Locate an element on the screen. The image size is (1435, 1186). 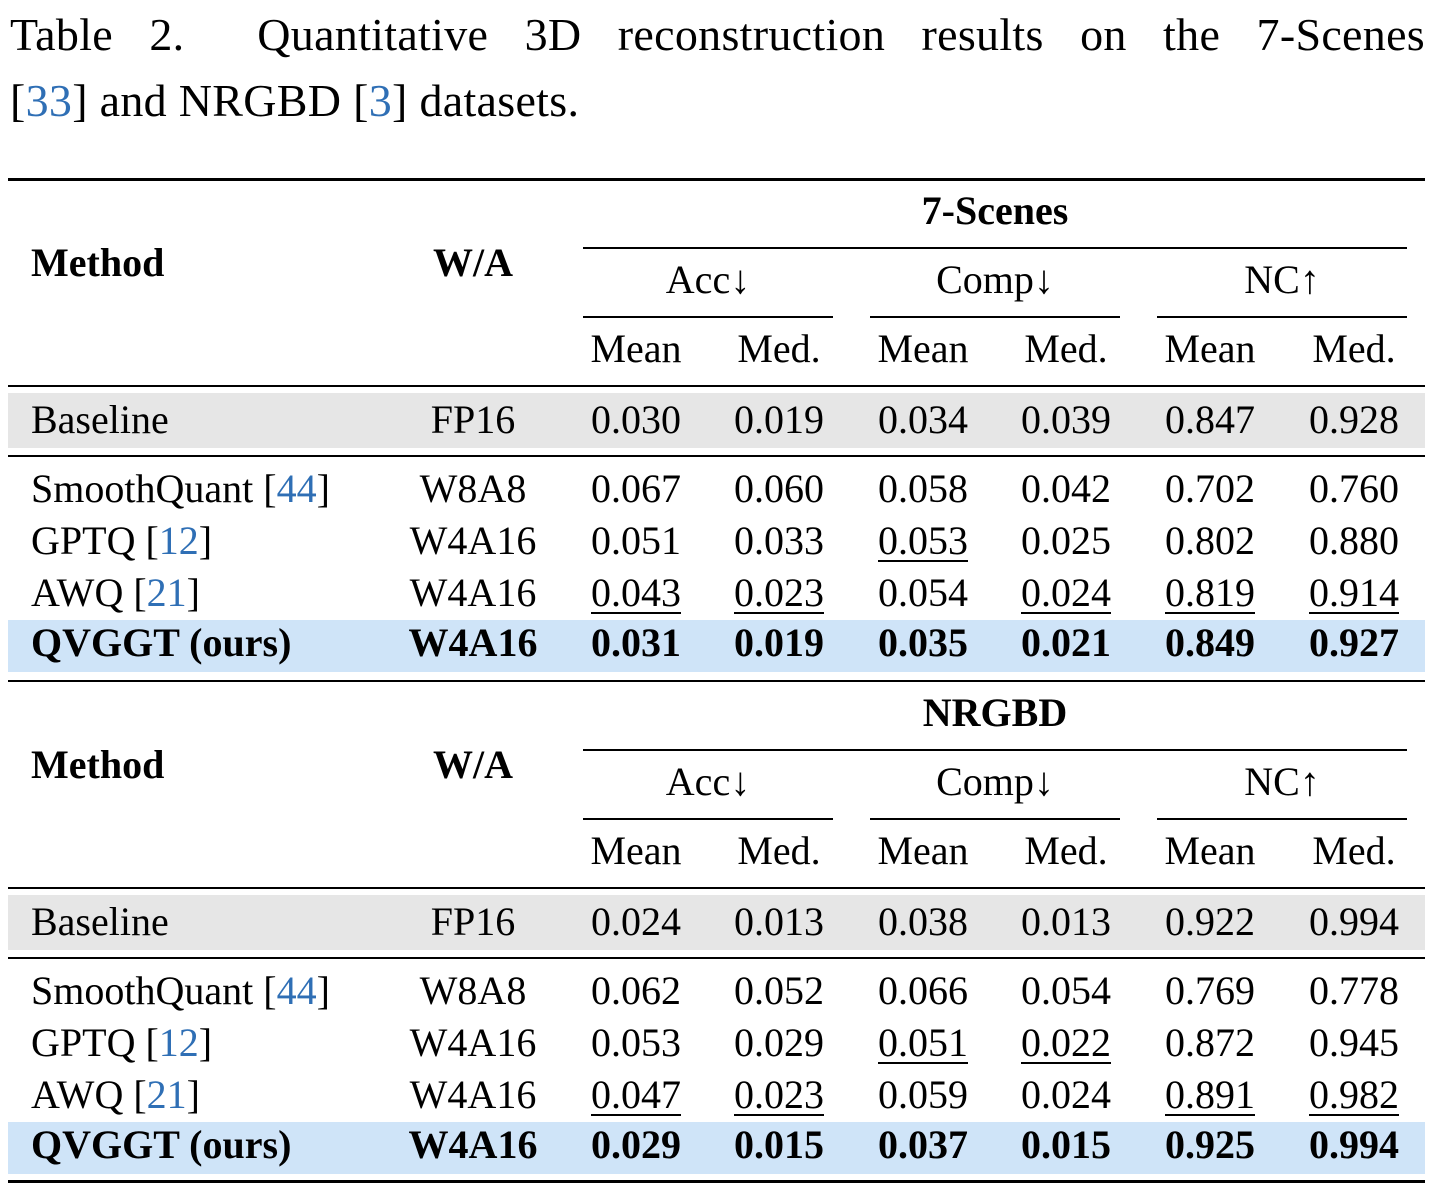
method-name: GPTQ is located at coordinates (83, 1042).